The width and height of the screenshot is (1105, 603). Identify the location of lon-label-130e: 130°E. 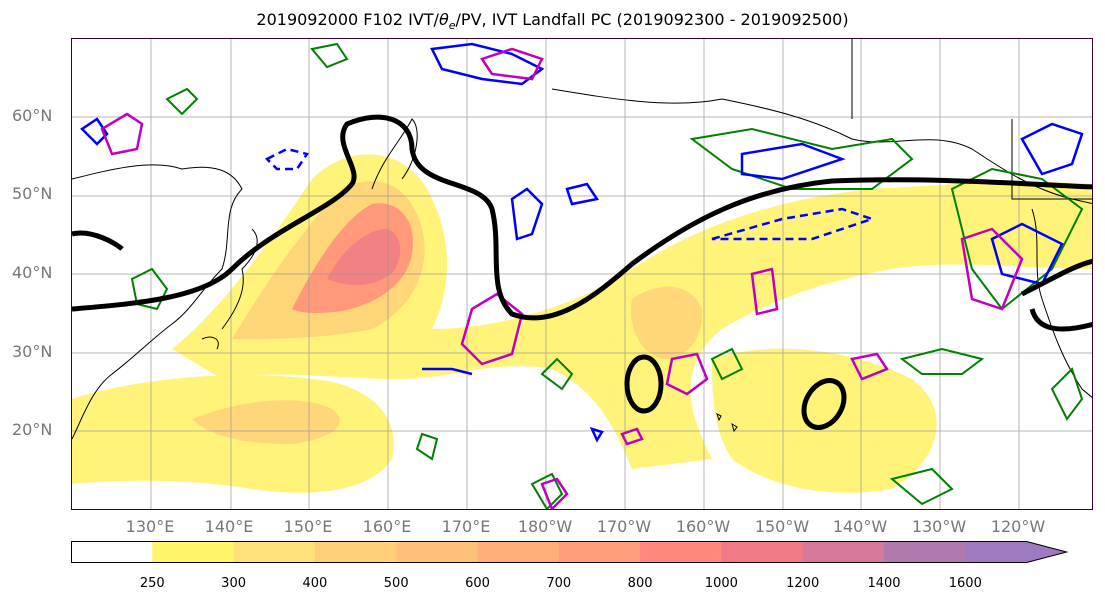
(150, 526).